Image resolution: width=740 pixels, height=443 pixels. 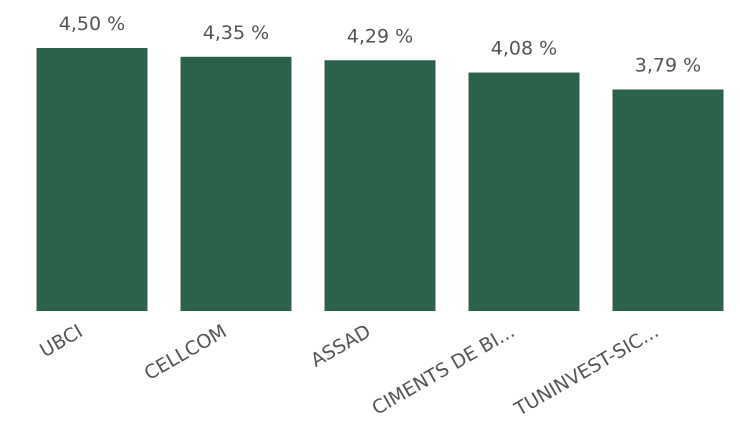 What do you see at coordinates (92, 24) in the screenshot?
I see `value-label: 4,50 %` at bounding box center [92, 24].